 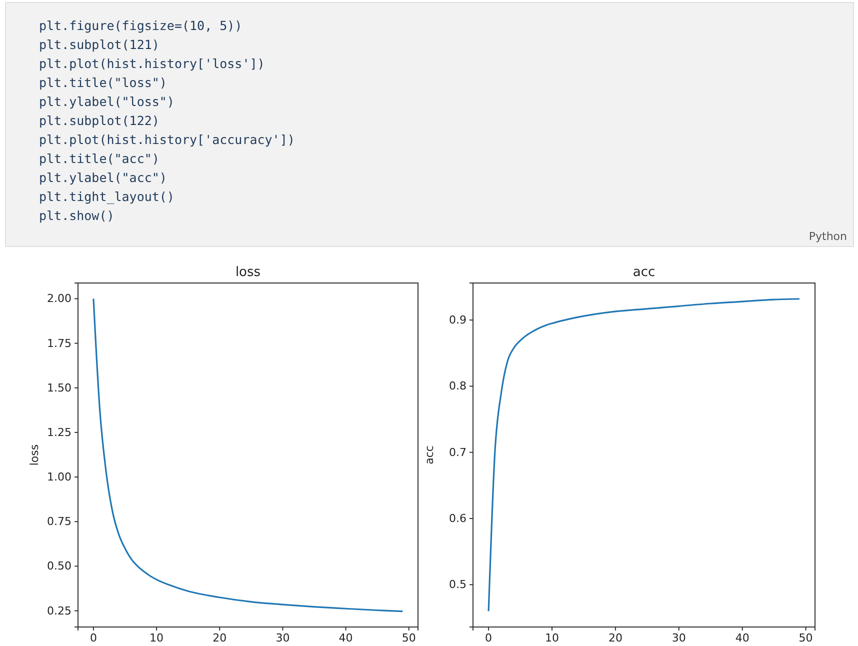 I want to click on text: plt.ylabel("acc"), so click(x=103, y=178).